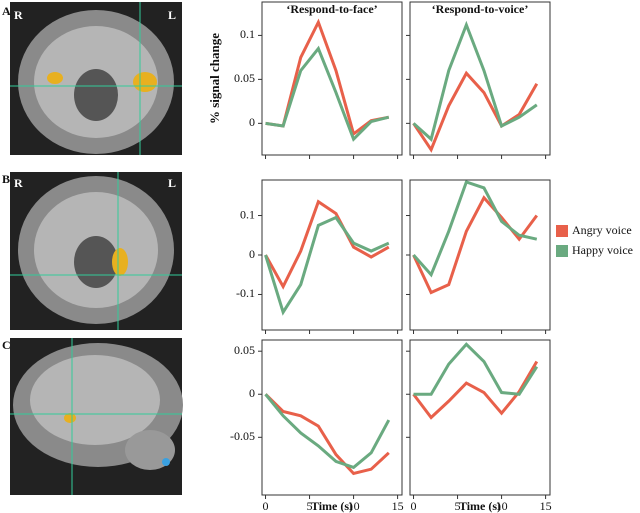  Describe the element at coordinates (331, 9) in the screenshot. I see `column-title: ‘Respond-to-face’` at that location.